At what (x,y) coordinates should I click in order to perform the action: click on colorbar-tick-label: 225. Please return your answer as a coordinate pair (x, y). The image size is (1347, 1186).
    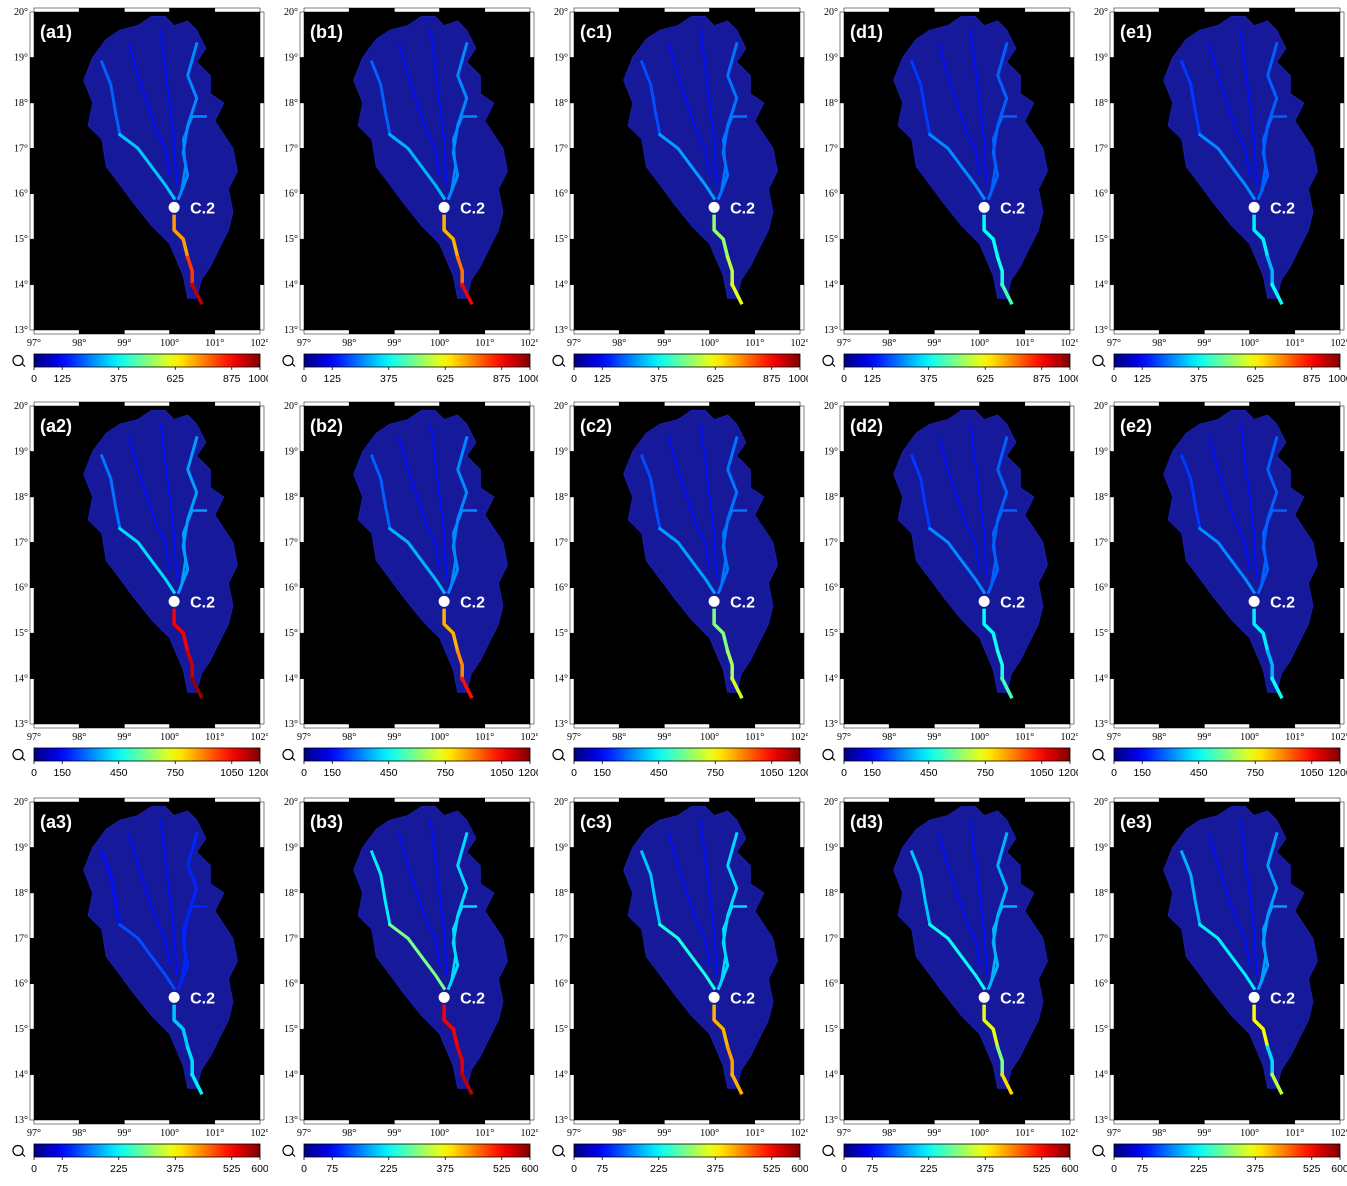
    Looking at the image, I should click on (1199, 1169).